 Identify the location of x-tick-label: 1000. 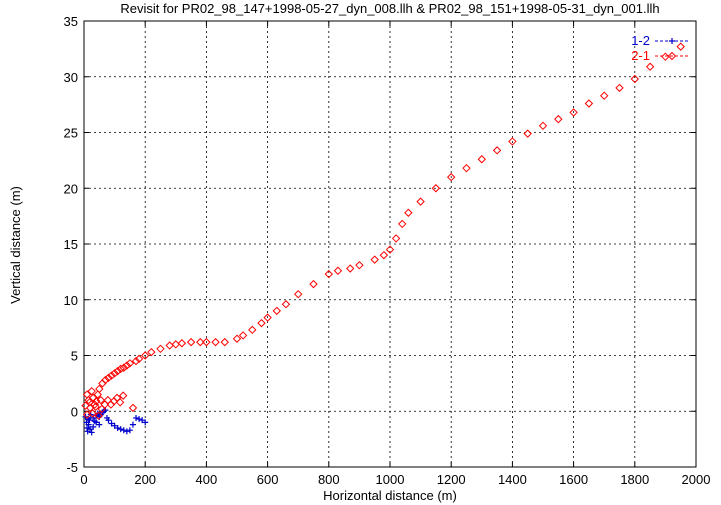
(390, 479).